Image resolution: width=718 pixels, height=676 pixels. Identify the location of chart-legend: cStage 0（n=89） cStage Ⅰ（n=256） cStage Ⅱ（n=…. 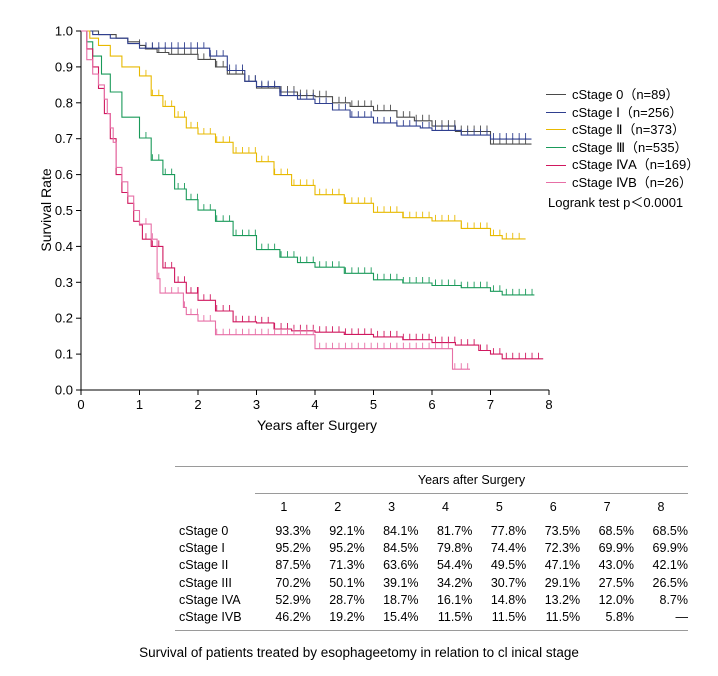
(622, 139).